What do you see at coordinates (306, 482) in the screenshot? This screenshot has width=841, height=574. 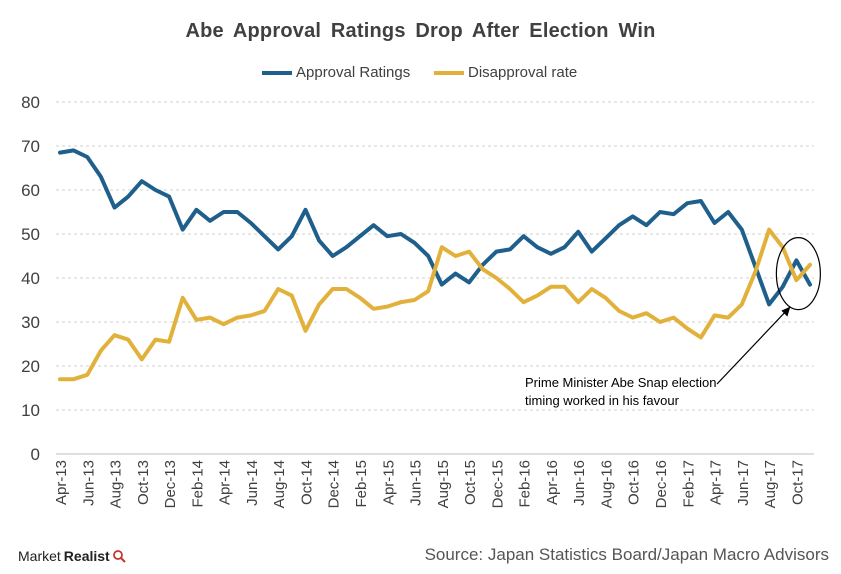 I see `x-tick-label-Oct-14: Oct-14` at bounding box center [306, 482].